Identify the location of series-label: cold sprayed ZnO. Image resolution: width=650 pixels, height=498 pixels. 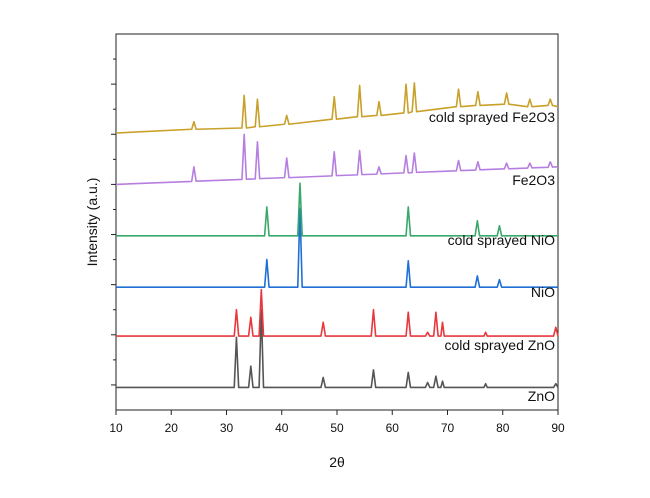
(500, 345).